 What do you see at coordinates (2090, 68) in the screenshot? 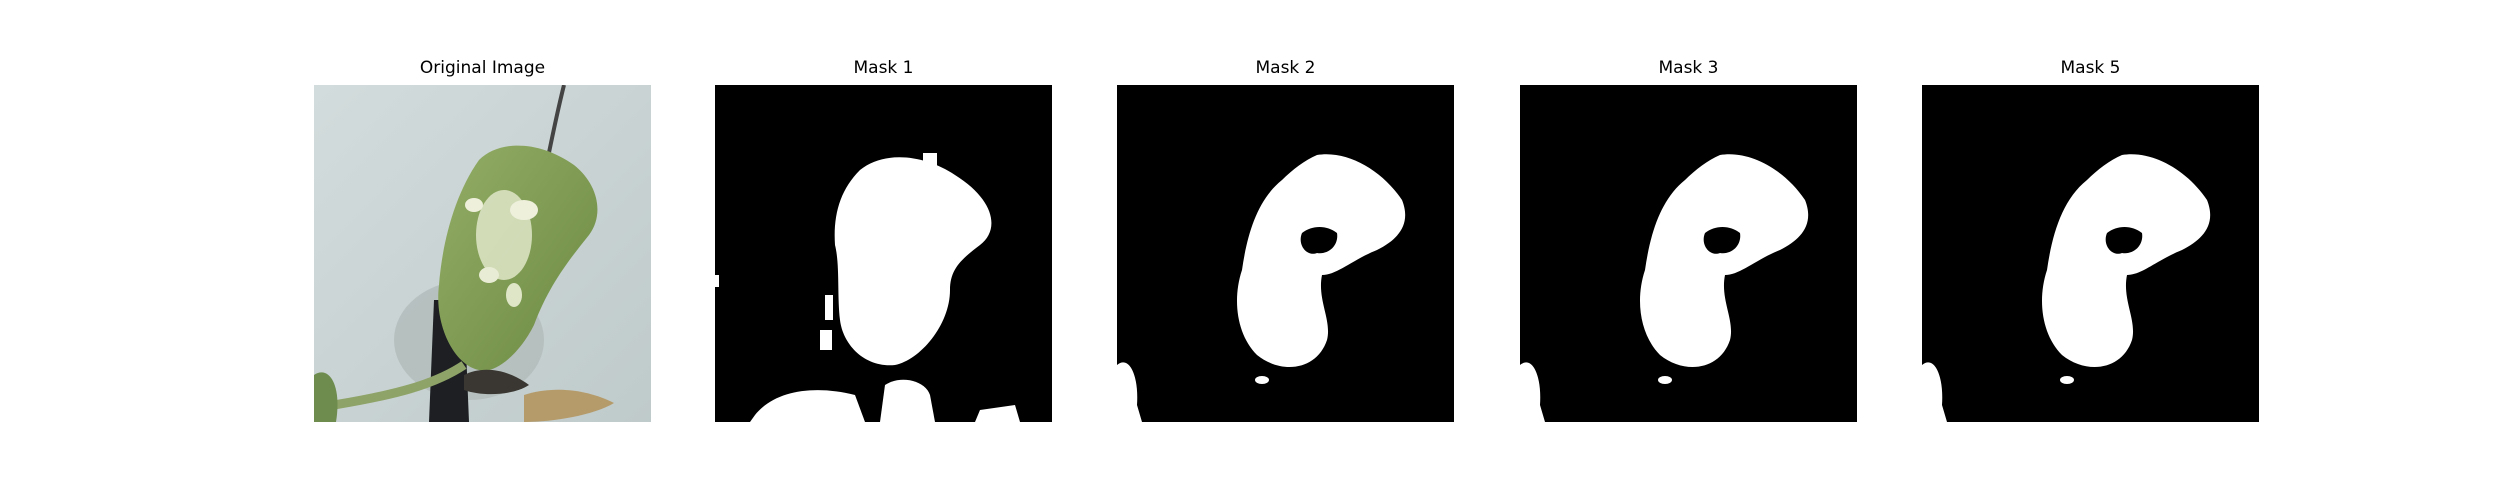
I see `panel-title: Mask 5` at bounding box center [2090, 68].